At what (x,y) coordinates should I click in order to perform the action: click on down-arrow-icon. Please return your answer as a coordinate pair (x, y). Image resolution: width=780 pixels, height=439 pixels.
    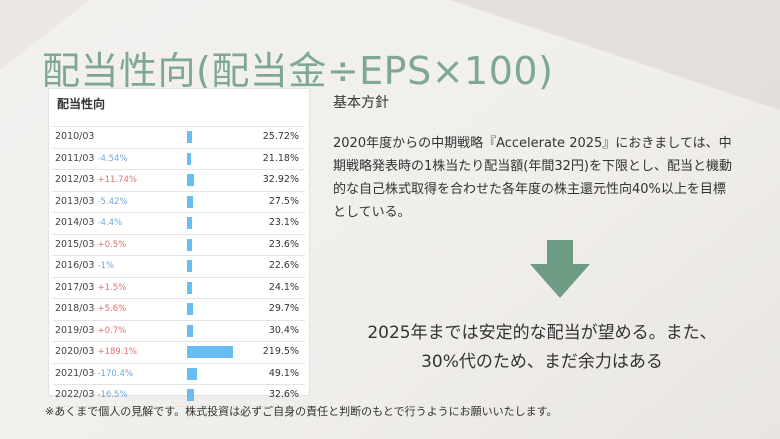
    Looking at the image, I should click on (560, 269).